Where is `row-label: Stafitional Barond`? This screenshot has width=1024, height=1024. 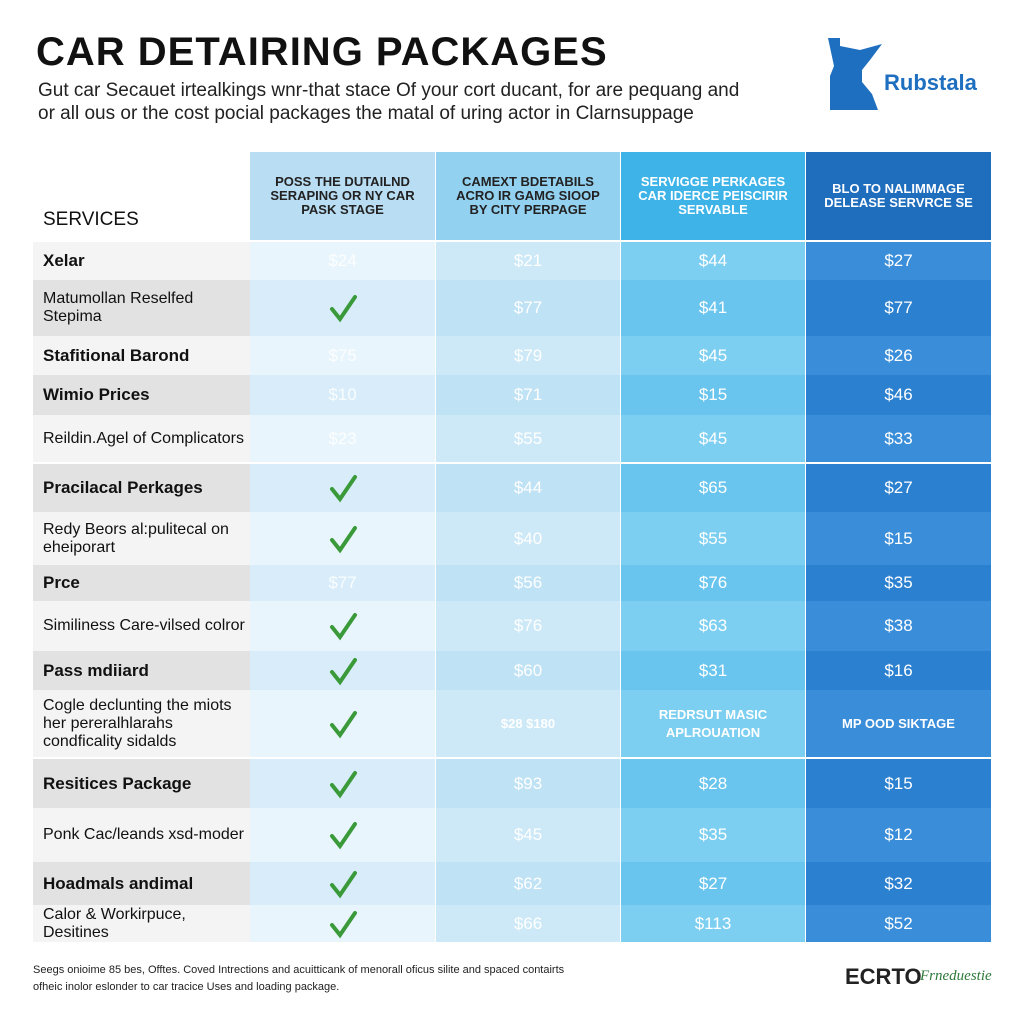 row-label: Stafitional Barond is located at coordinates (141, 355).